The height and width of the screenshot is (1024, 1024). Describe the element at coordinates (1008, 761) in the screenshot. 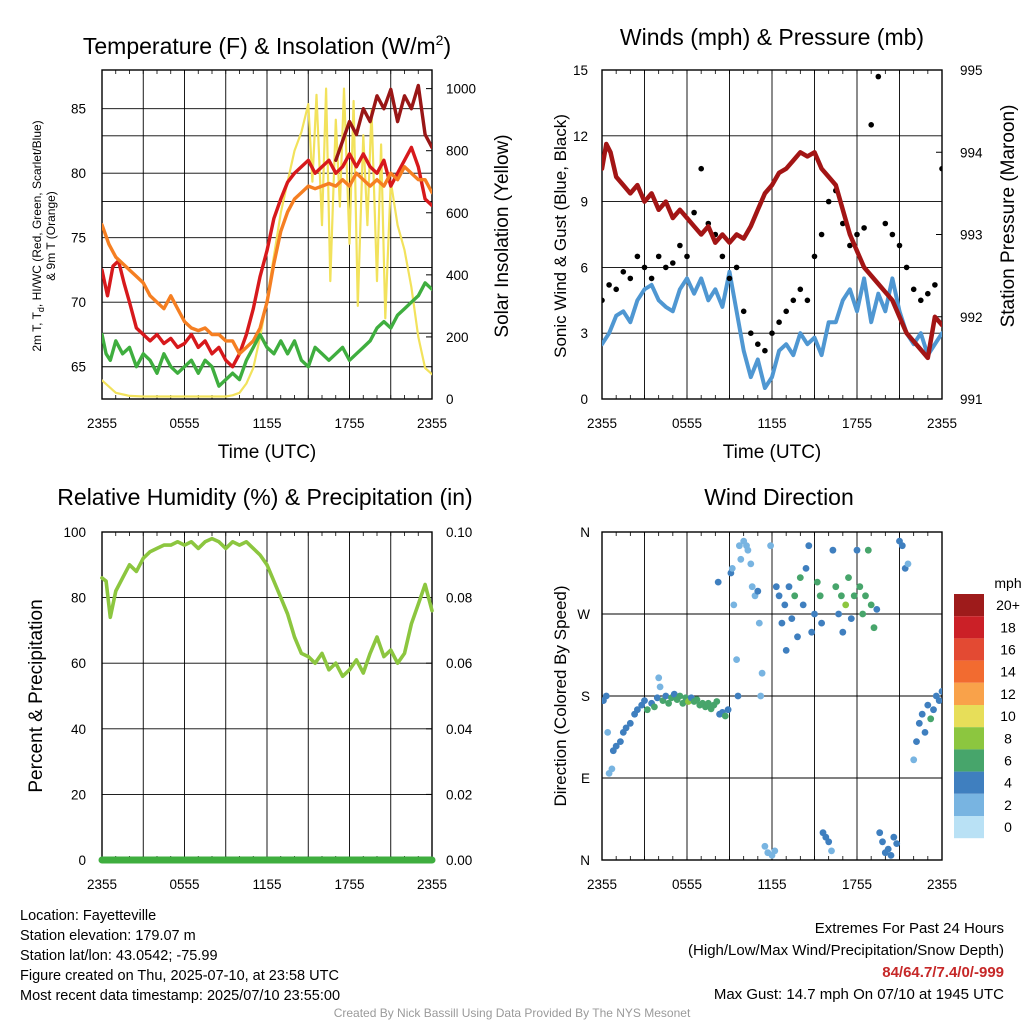

I see `legend-label: 6` at that location.